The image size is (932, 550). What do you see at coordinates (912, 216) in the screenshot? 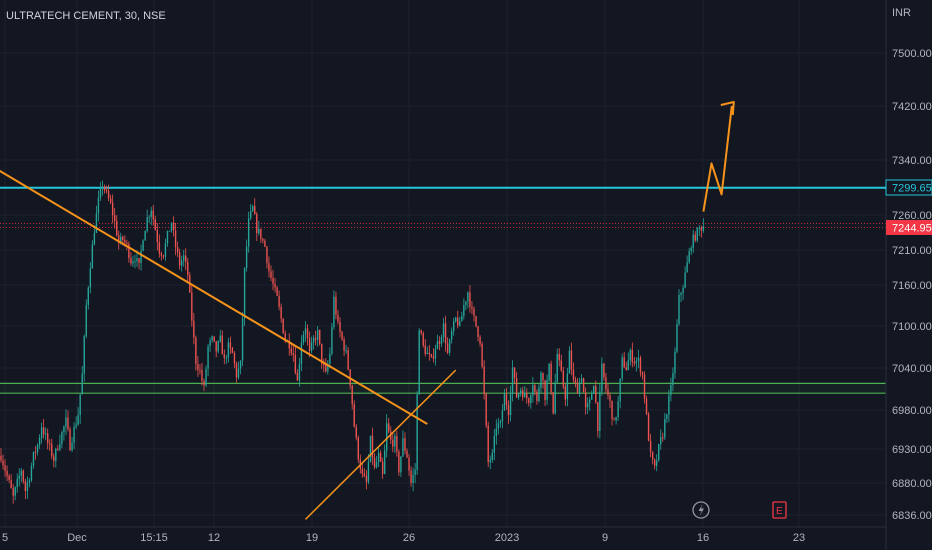
I see `price-tick-label: 7260.00` at bounding box center [912, 216].